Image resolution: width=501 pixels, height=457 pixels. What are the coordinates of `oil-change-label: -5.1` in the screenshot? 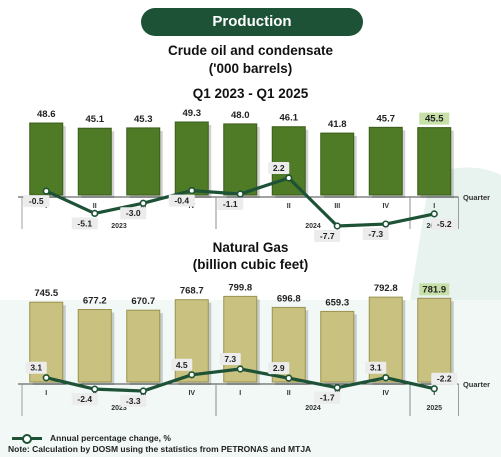 It's located at (84, 223).